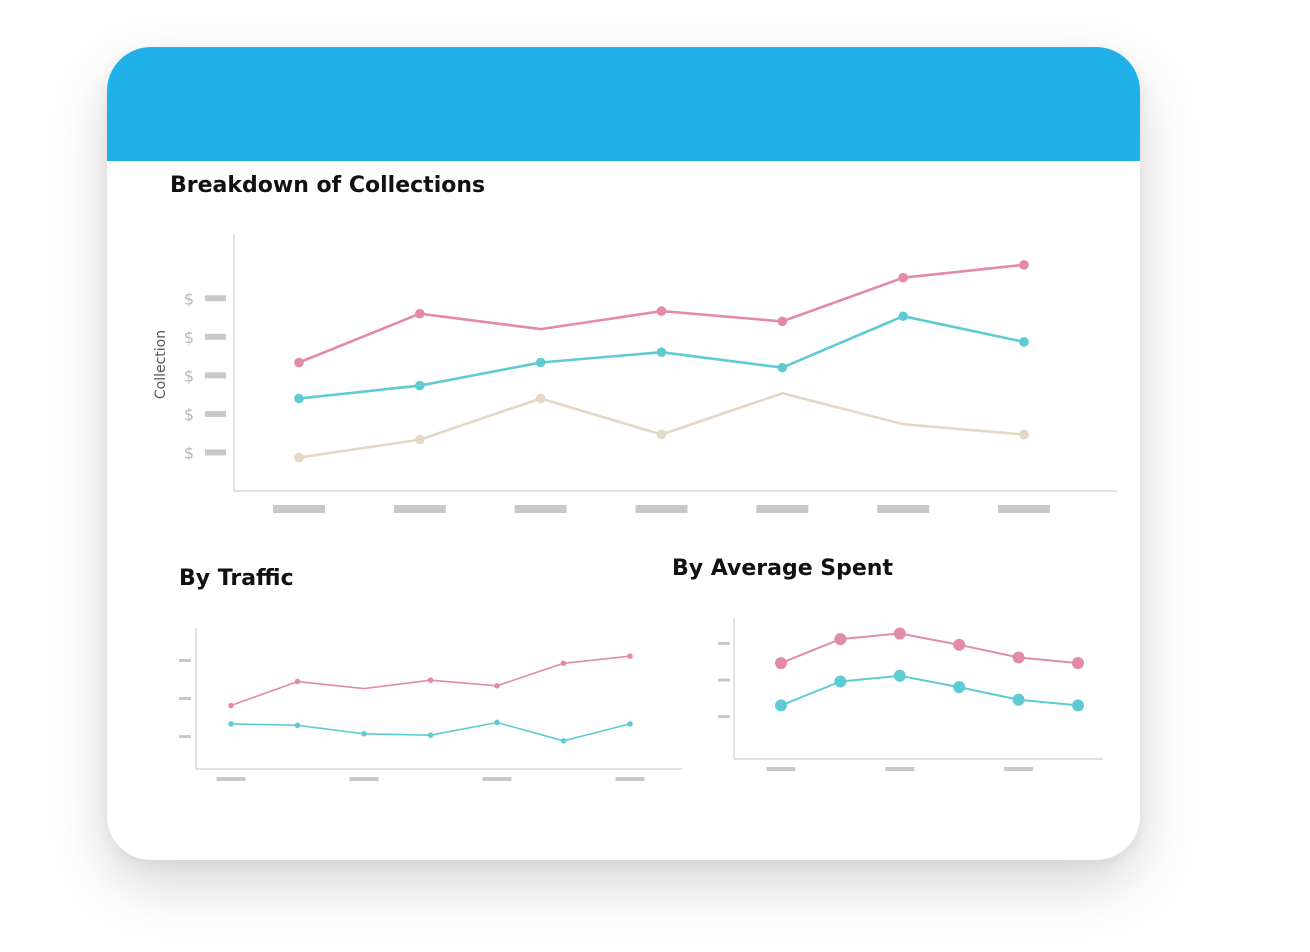  I want to click on main-chart-title: Breakdown of Collections, so click(328, 185).